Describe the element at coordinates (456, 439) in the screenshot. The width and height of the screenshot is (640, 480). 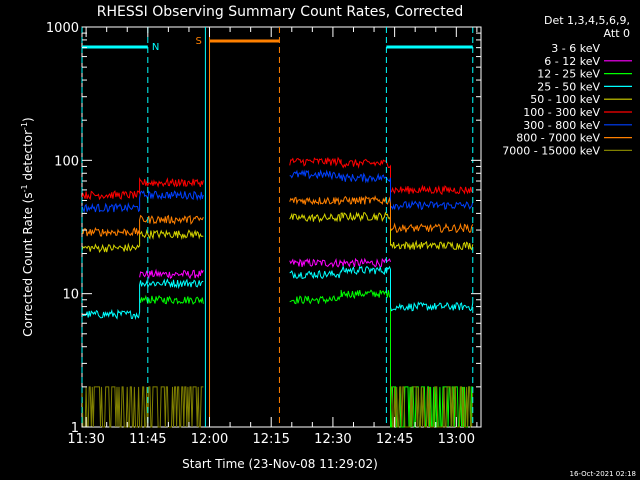
I see `x-tick-label: 13:00` at that location.